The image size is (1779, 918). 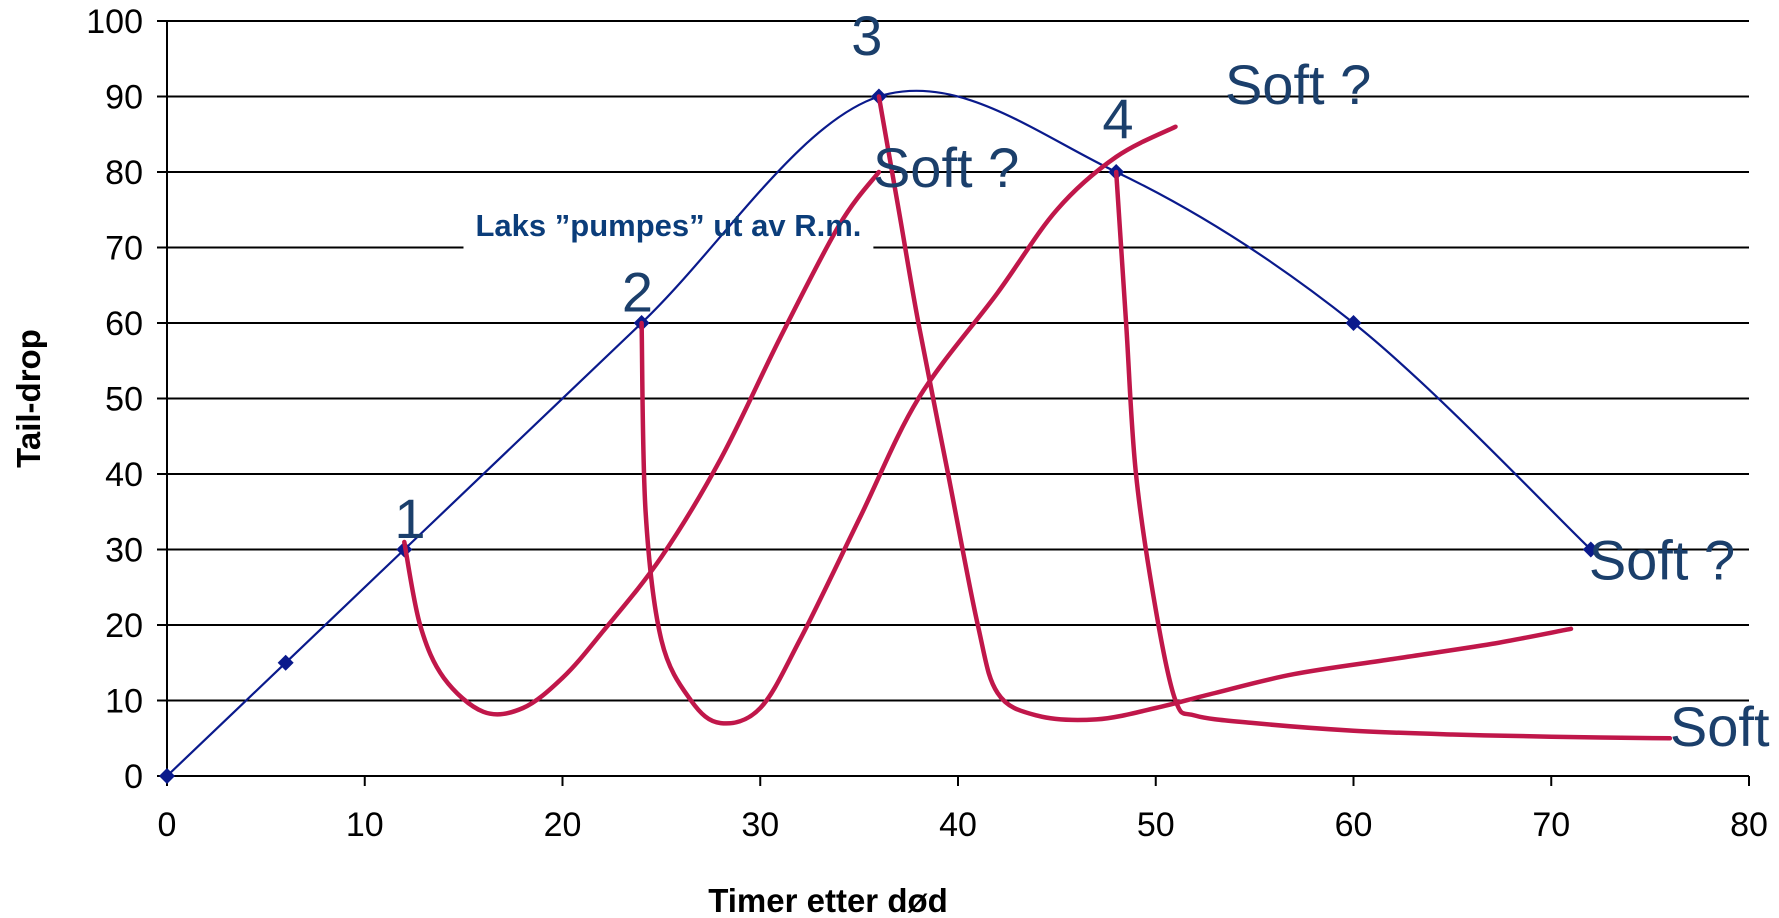 What do you see at coordinates (866, 35) in the screenshot?
I see `annotation-label: 3` at bounding box center [866, 35].